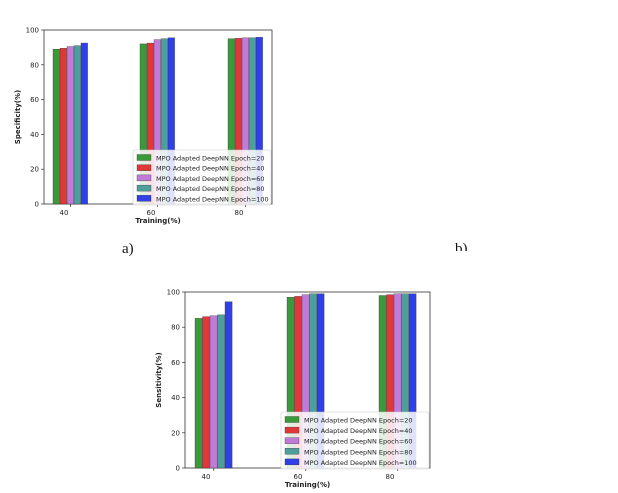 The image size is (618, 493). What do you see at coordinates (159, 379) in the screenshot?
I see `y-axis-label: Sensitivity(%)` at bounding box center [159, 379].